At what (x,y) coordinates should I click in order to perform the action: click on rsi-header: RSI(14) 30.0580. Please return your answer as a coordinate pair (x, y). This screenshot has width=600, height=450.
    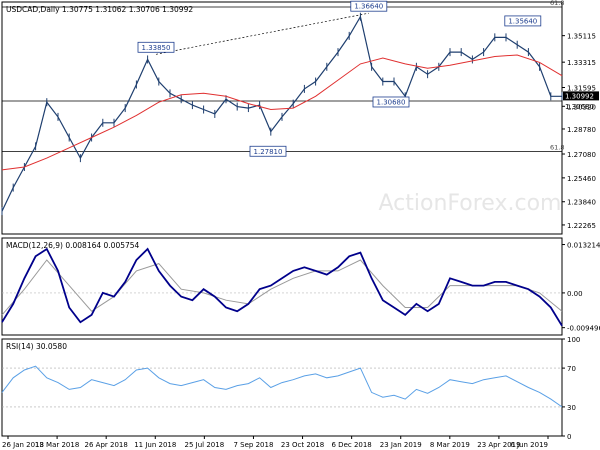
    Looking at the image, I should click on (36, 346).